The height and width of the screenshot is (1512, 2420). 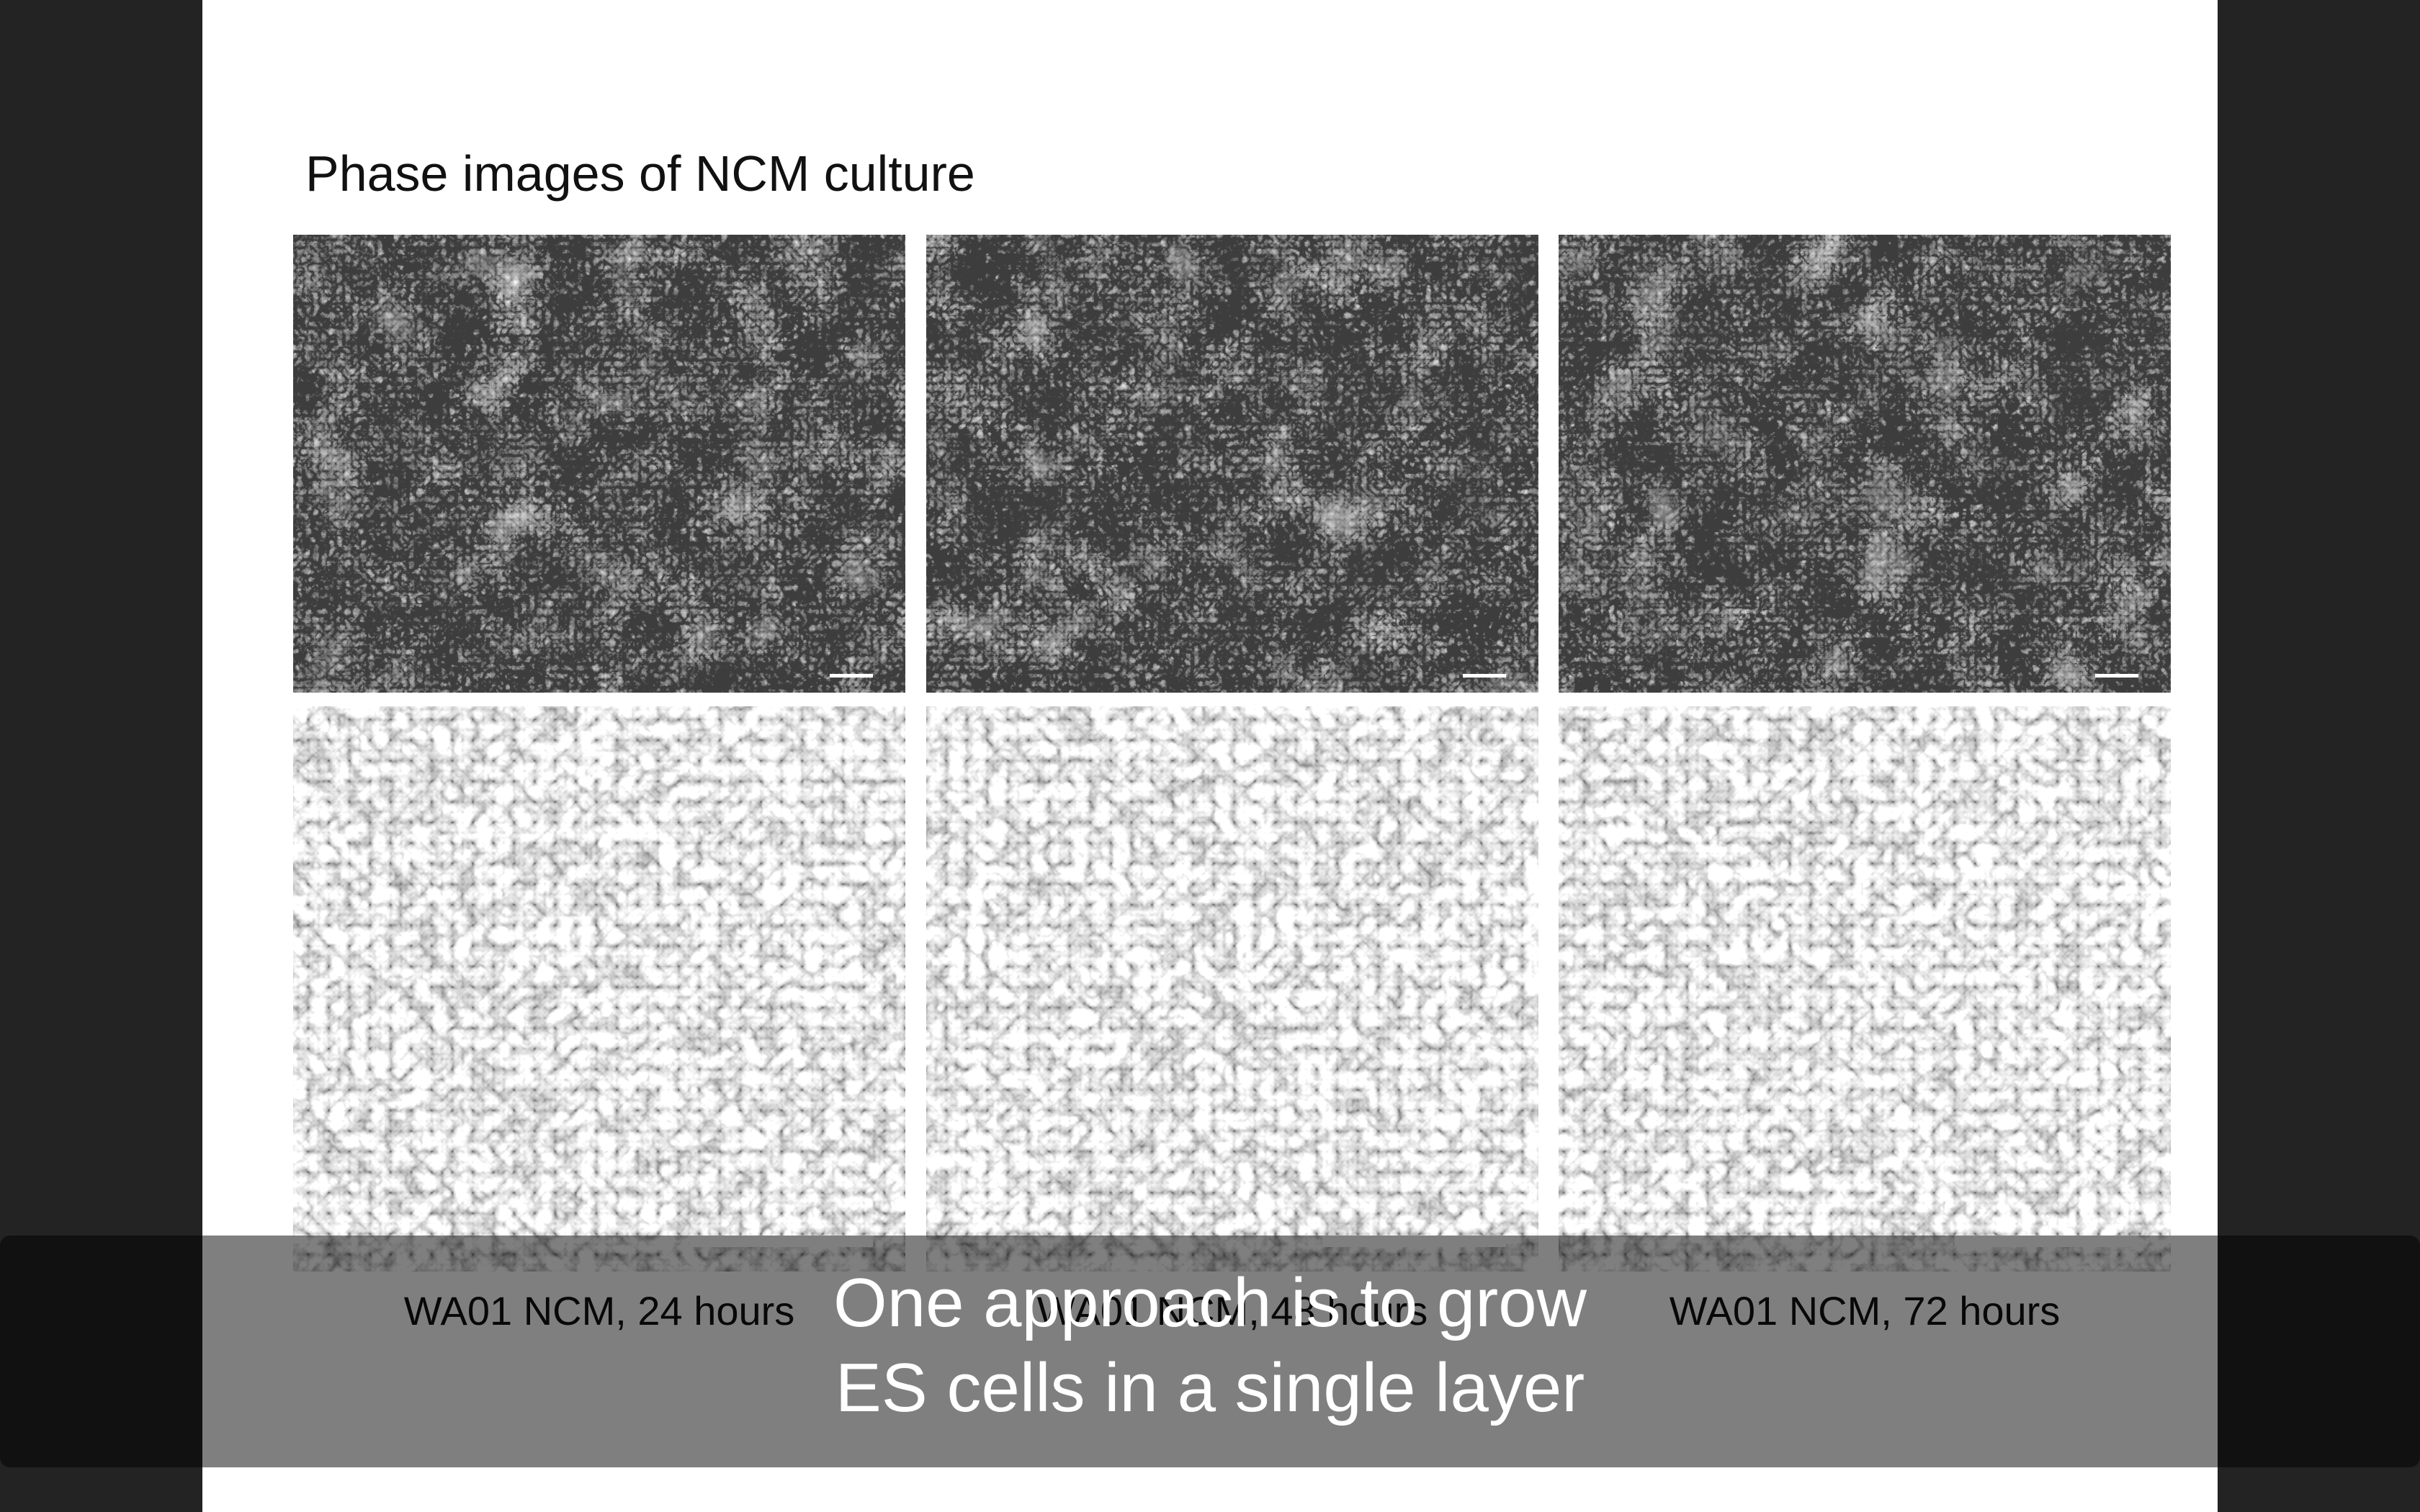 I want to click on subtitle-line: ES cells in a single layer, so click(x=1210, y=1387).